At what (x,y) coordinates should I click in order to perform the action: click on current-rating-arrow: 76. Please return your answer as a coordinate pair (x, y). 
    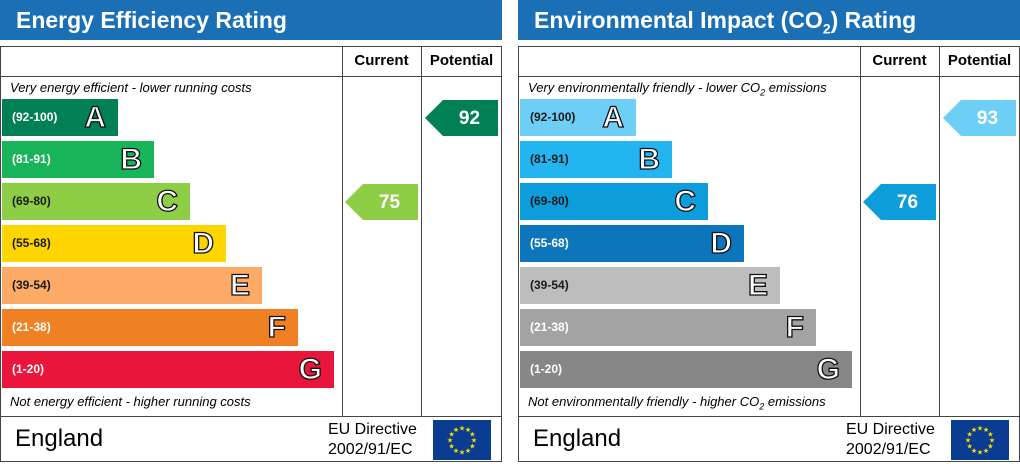
    Looking at the image, I should click on (899, 202).